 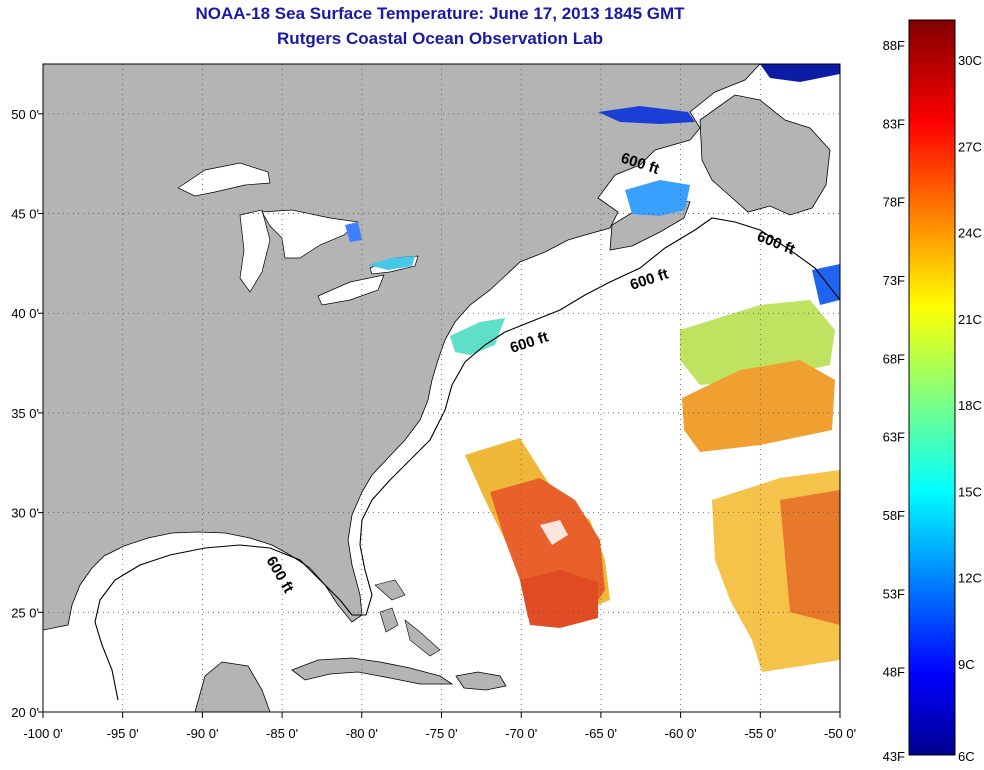 What do you see at coordinates (894, 358) in the screenshot?
I see `colorbar-fahrenheit-label: 68F` at bounding box center [894, 358].